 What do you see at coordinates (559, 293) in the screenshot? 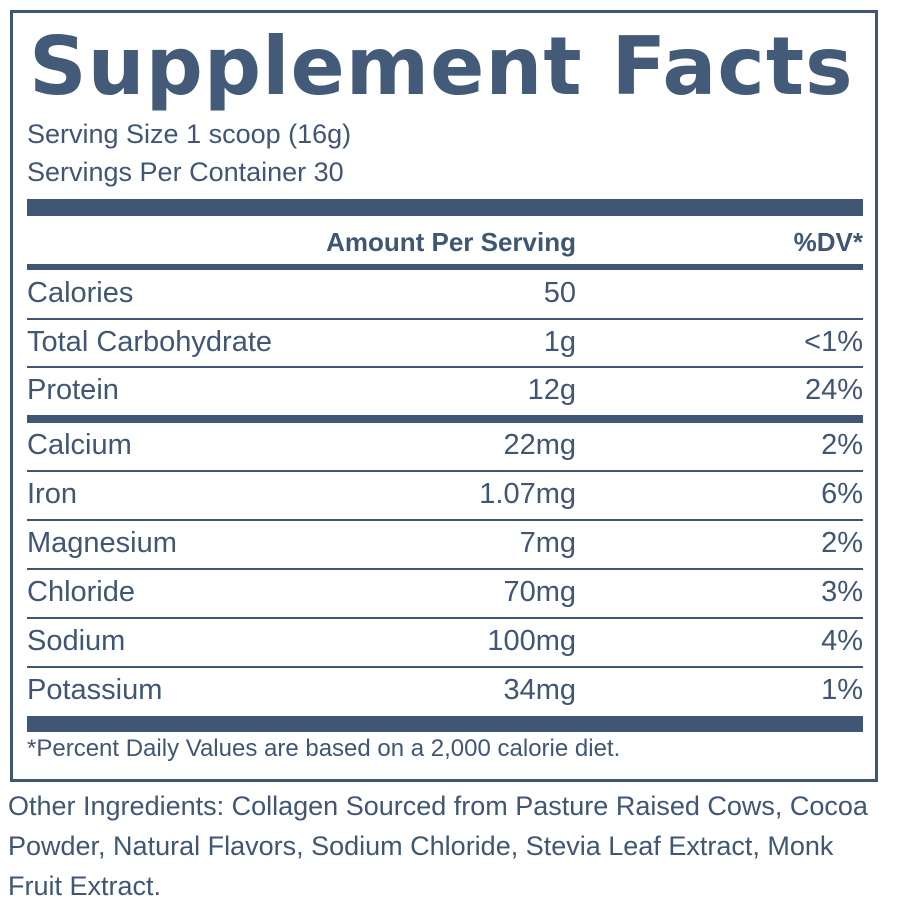
I see `nutrient-amount: 50` at bounding box center [559, 293].